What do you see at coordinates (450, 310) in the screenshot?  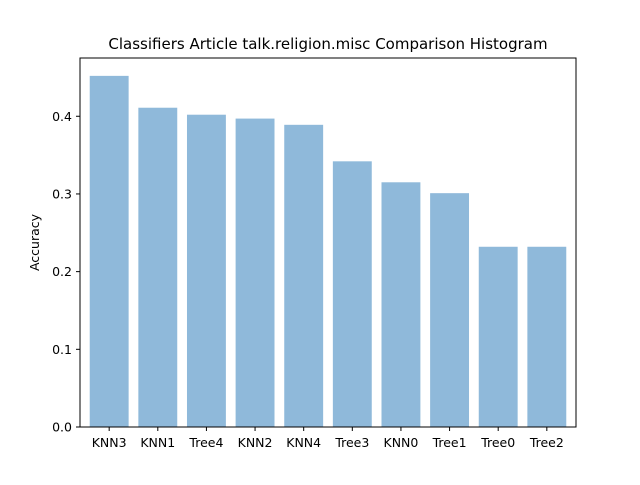 I see `bar-tree1` at bounding box center [450, 310].